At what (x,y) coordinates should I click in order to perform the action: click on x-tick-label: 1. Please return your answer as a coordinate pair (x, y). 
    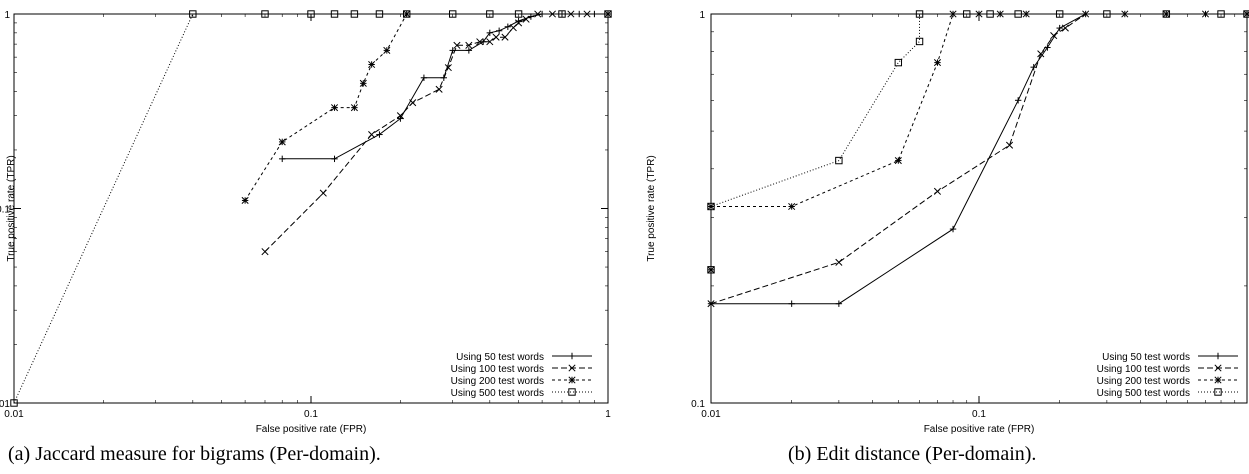
    Looking at the image, I should click on (608, 414).